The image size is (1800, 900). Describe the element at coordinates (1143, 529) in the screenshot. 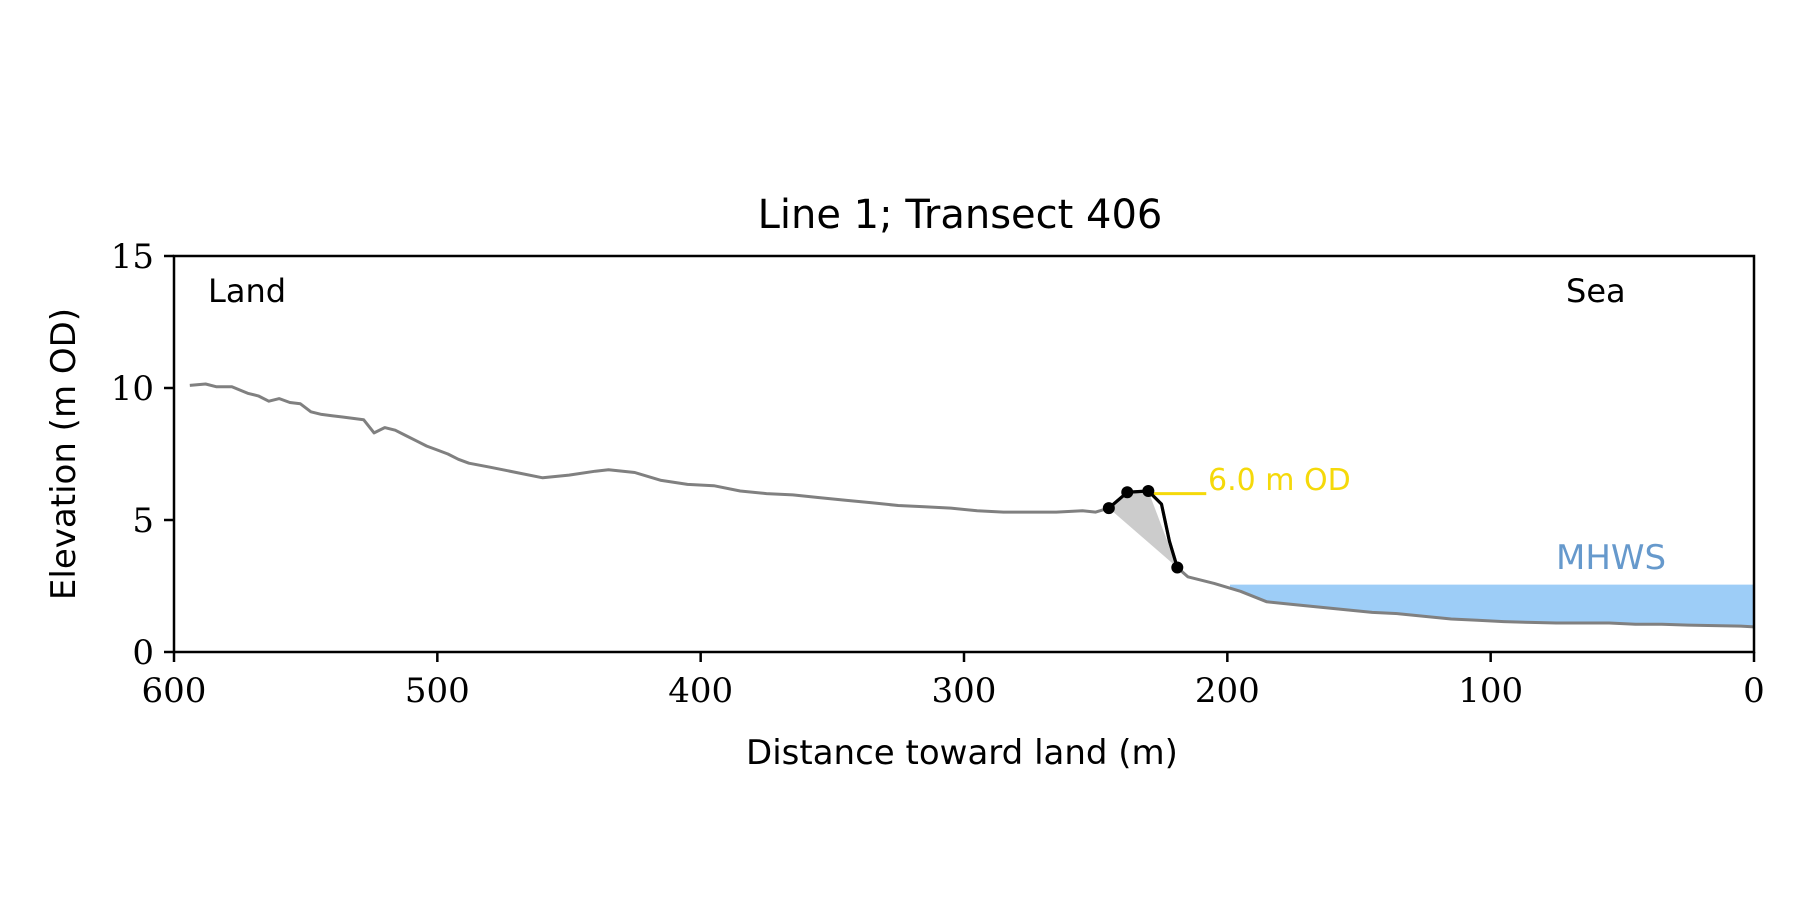

I see `feature-fill` at that location.